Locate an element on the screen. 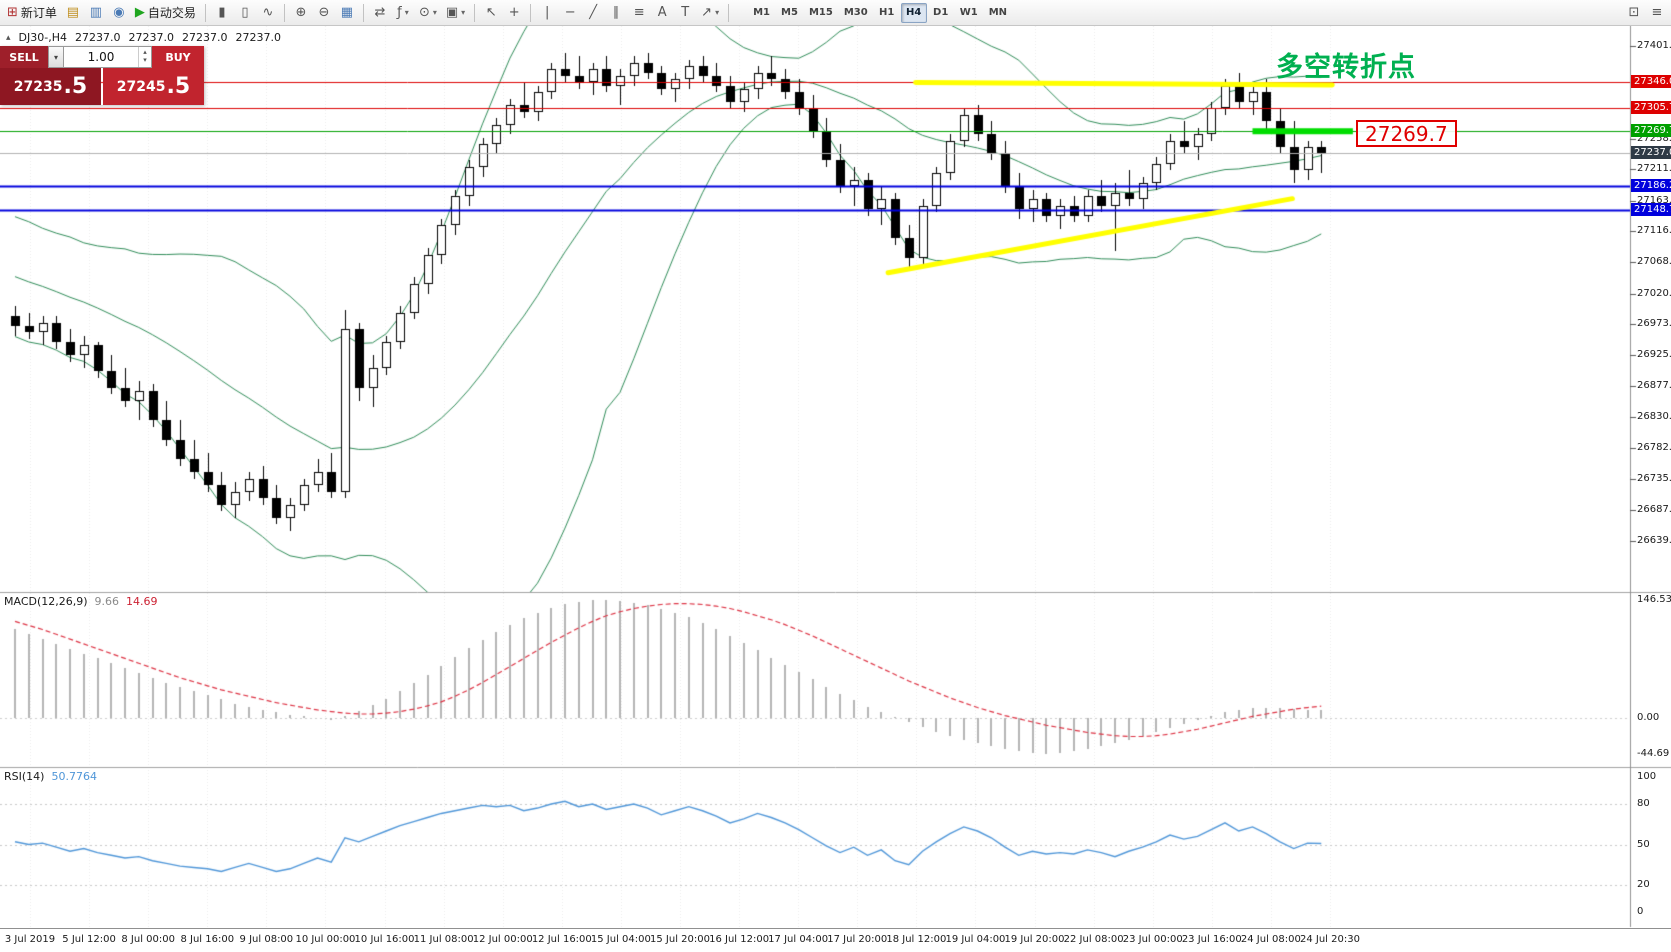  candlestick-chart-button: ▯ is located at coordinates (245, 13).